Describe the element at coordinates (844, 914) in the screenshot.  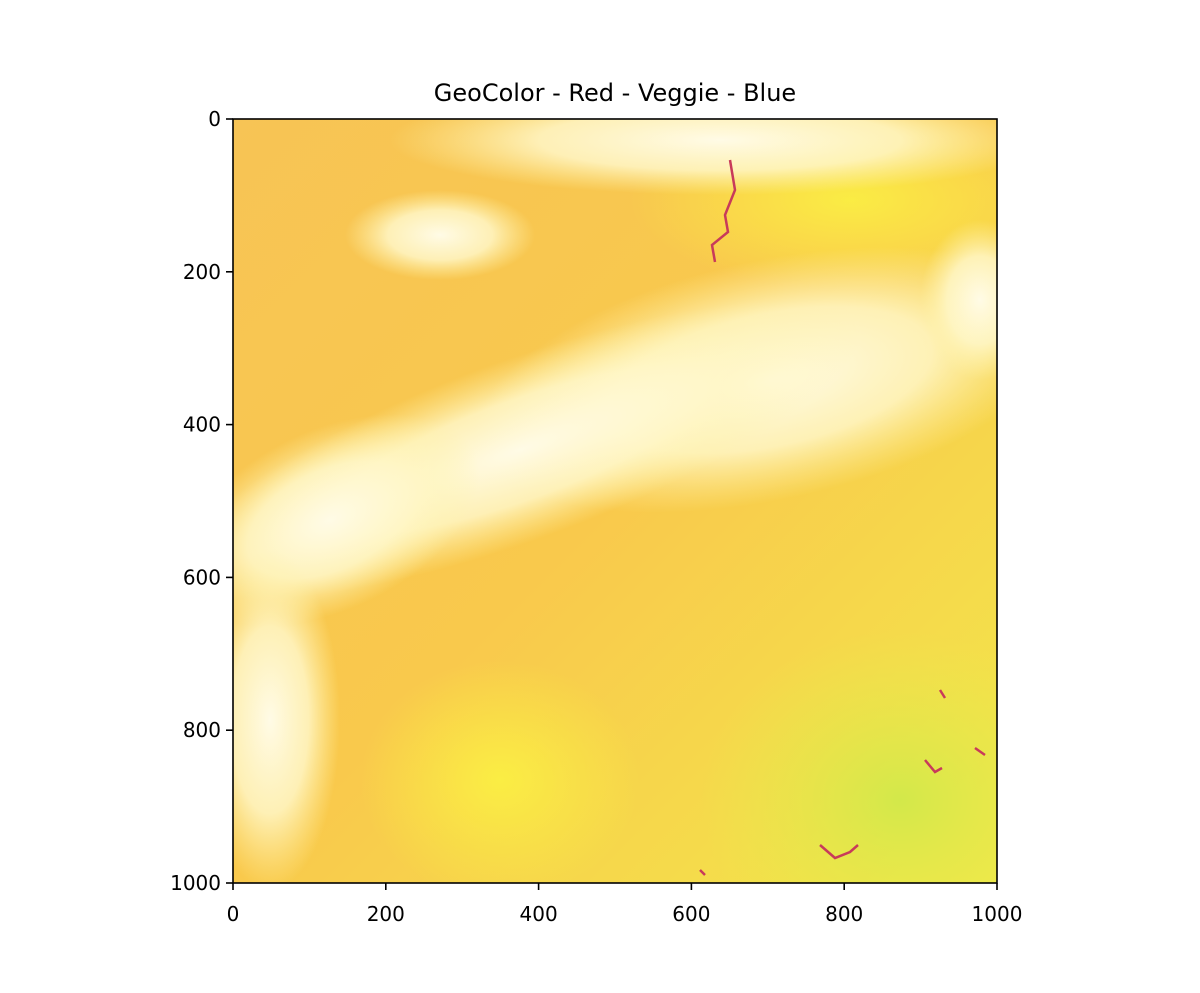
I see `x-tick-label: 800` at that location.